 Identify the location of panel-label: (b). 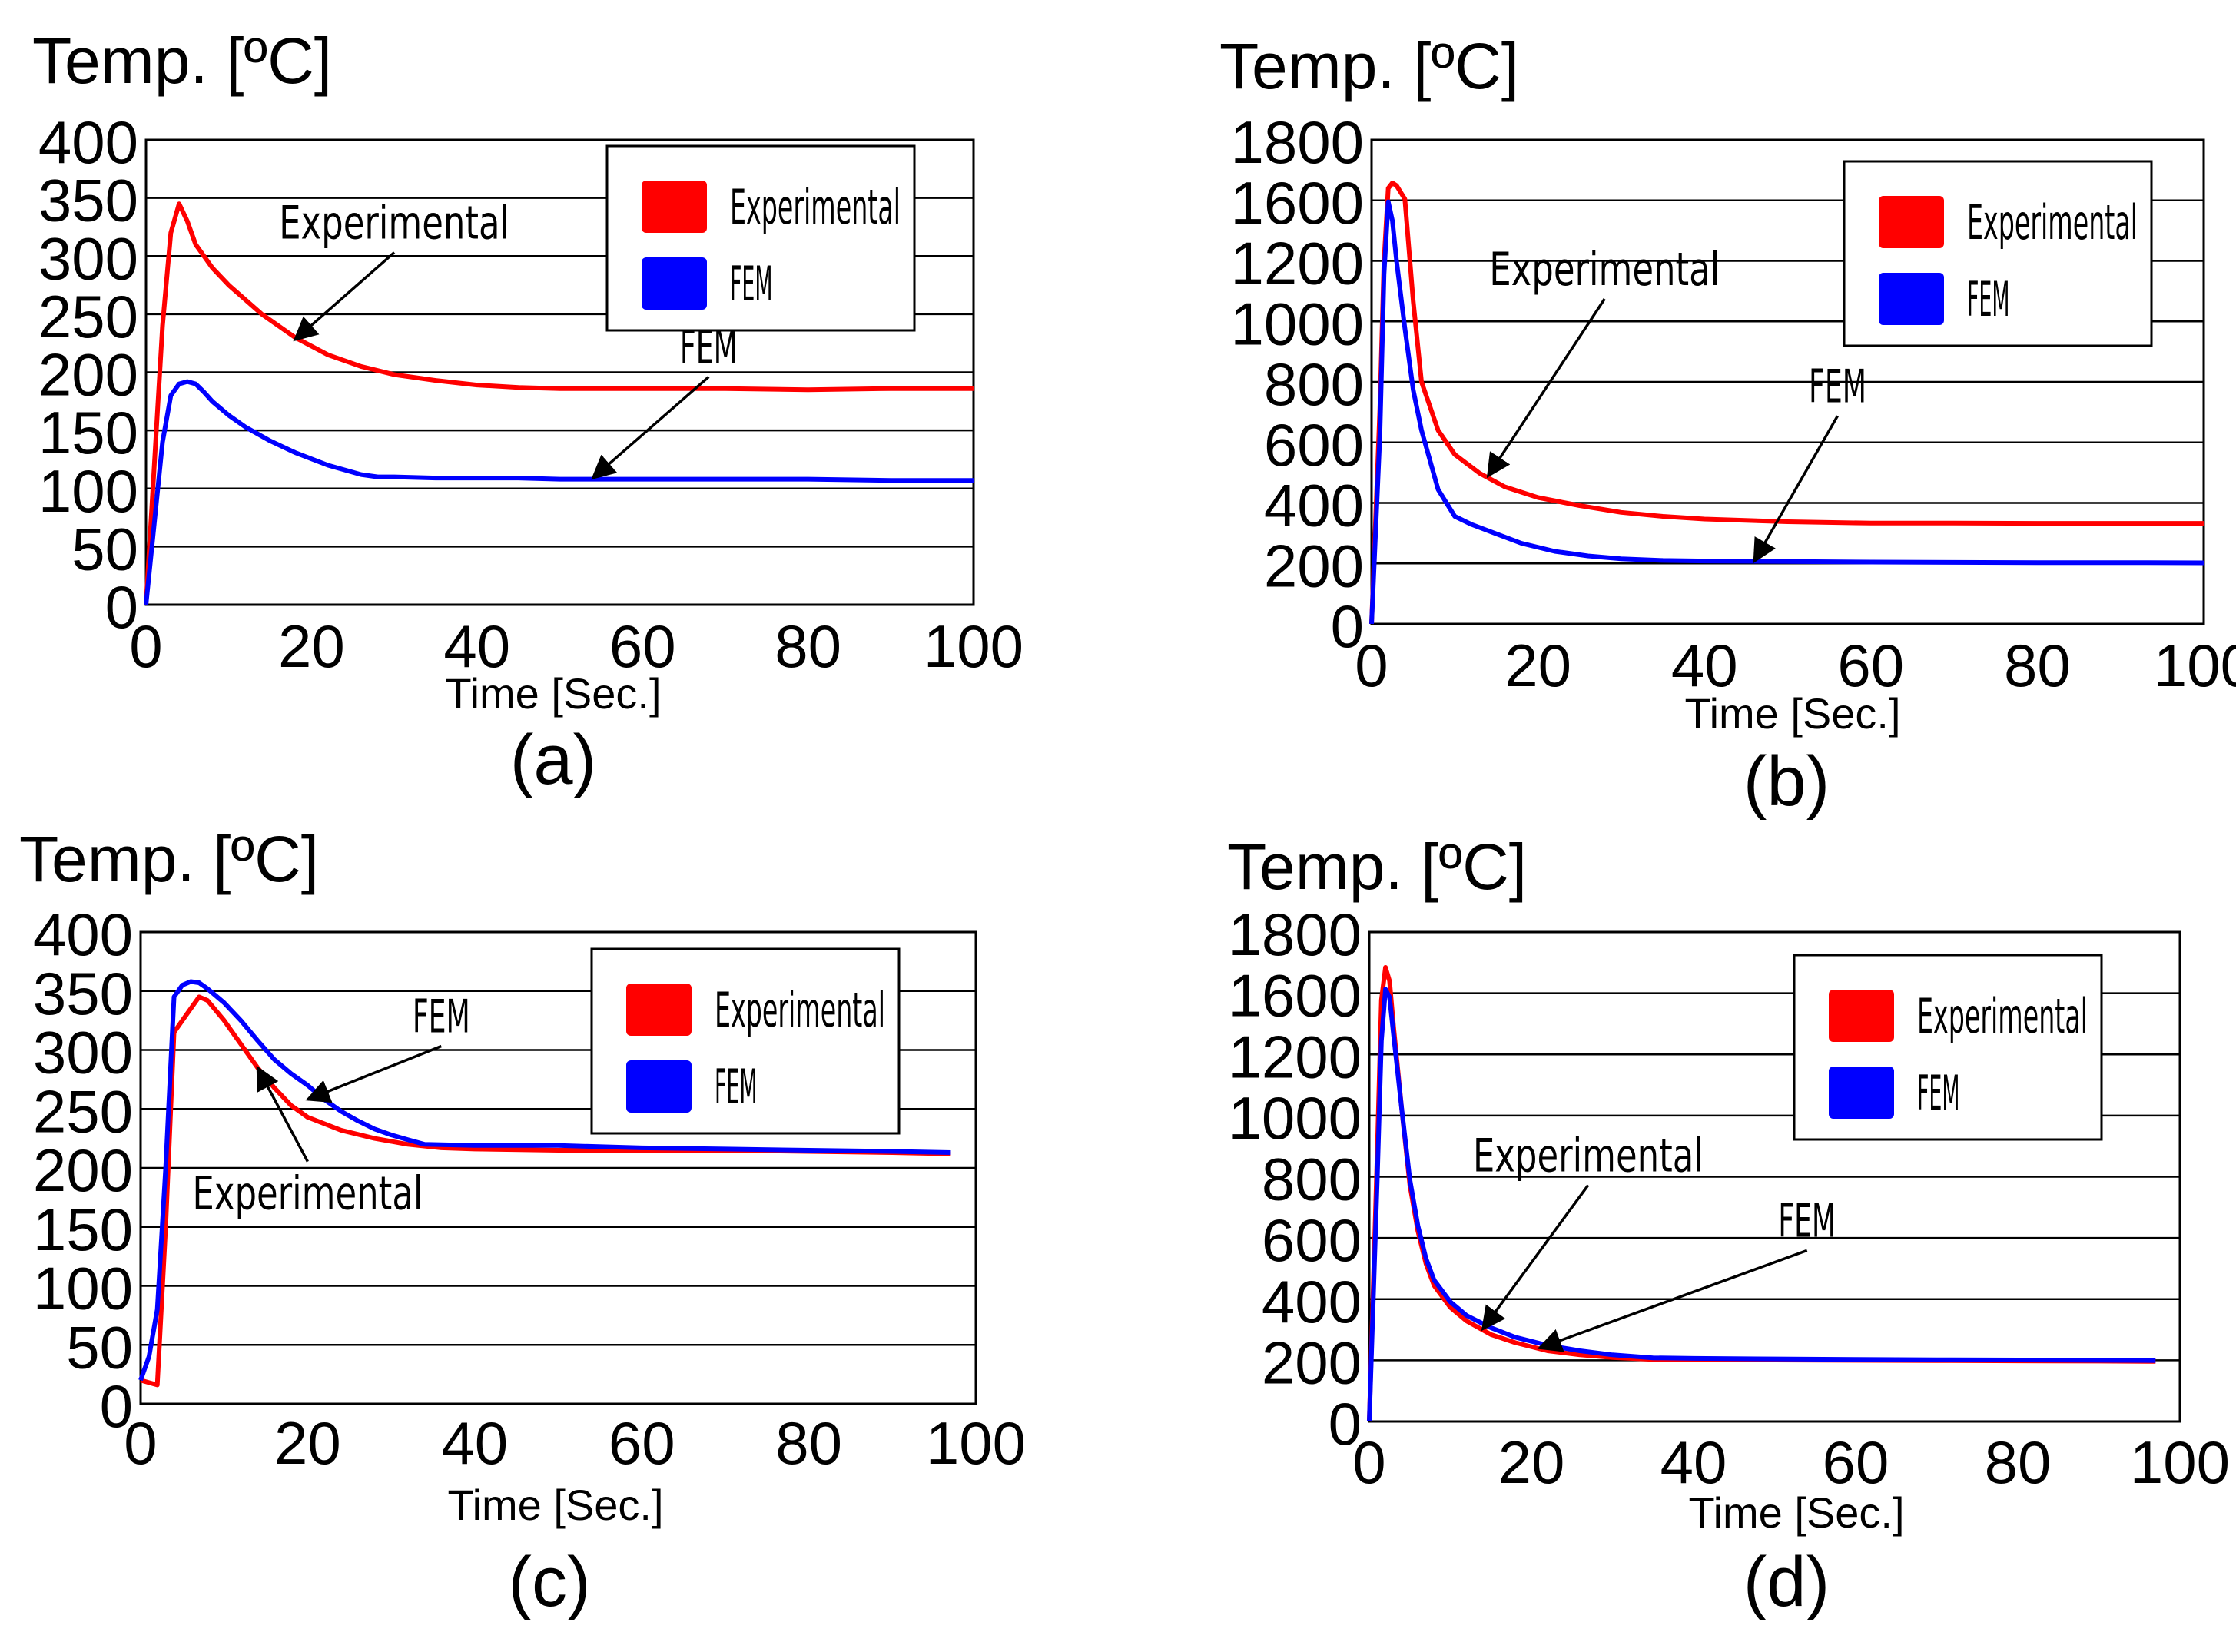
(1786, 781).